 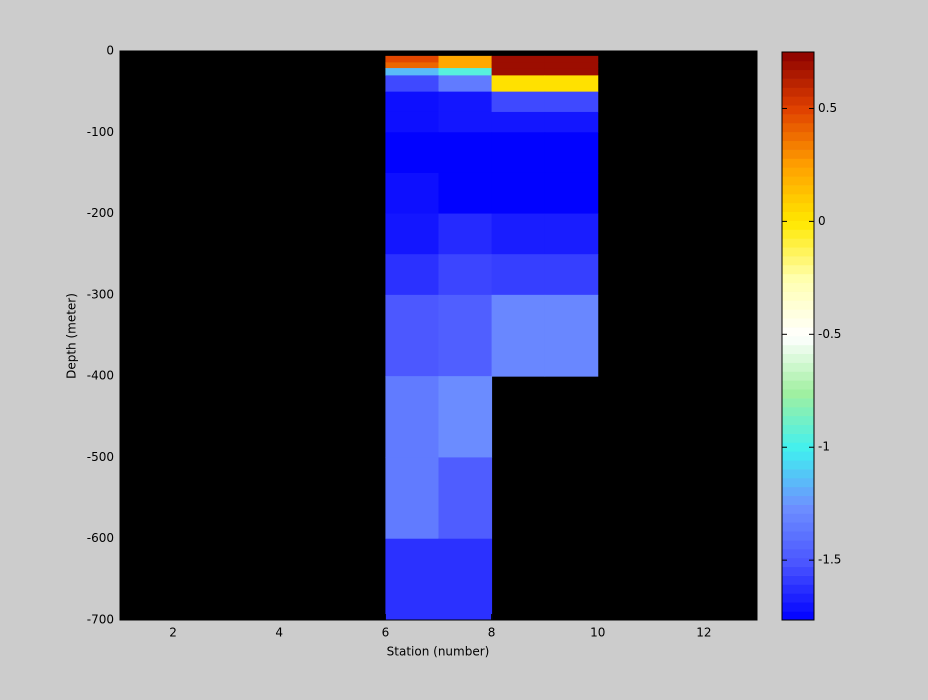 I want to click on colorbar-tick-label: -0.5, so click(x=829, y=334).